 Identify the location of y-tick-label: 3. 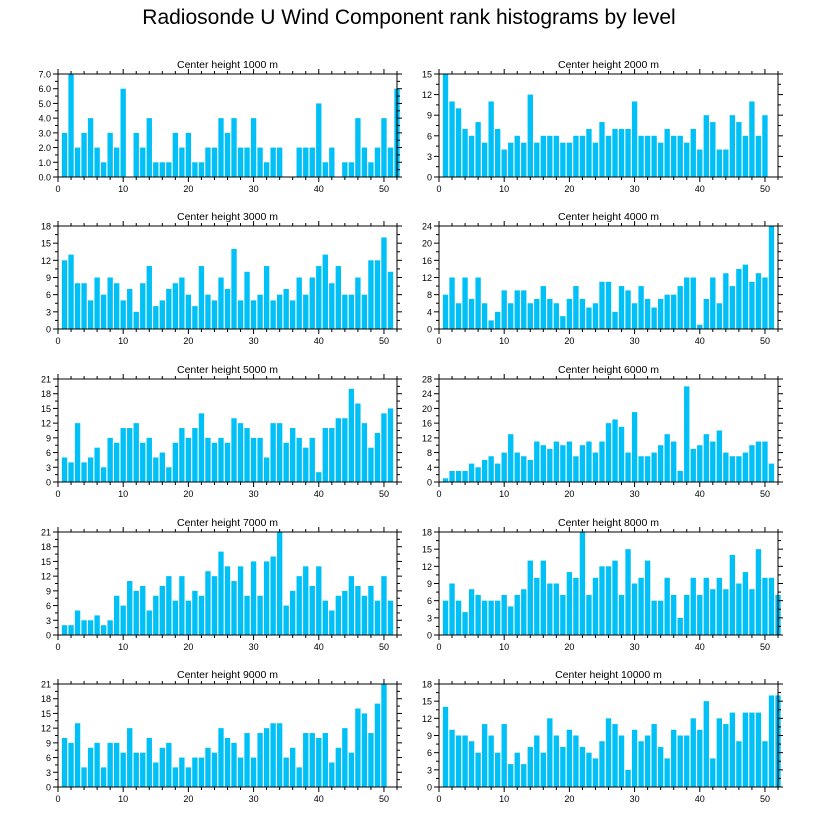
(429, 157).